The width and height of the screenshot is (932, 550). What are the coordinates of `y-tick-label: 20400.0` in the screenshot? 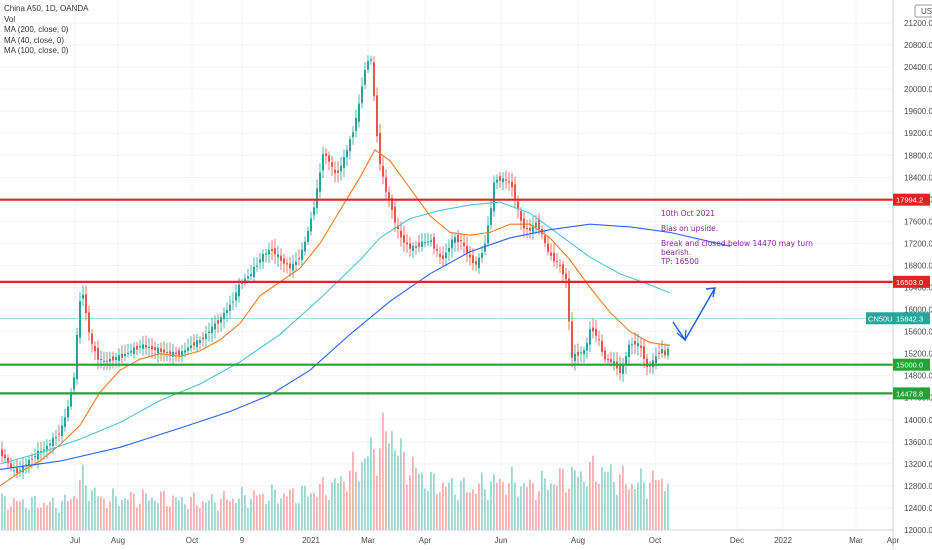 It's located at (918, 67).